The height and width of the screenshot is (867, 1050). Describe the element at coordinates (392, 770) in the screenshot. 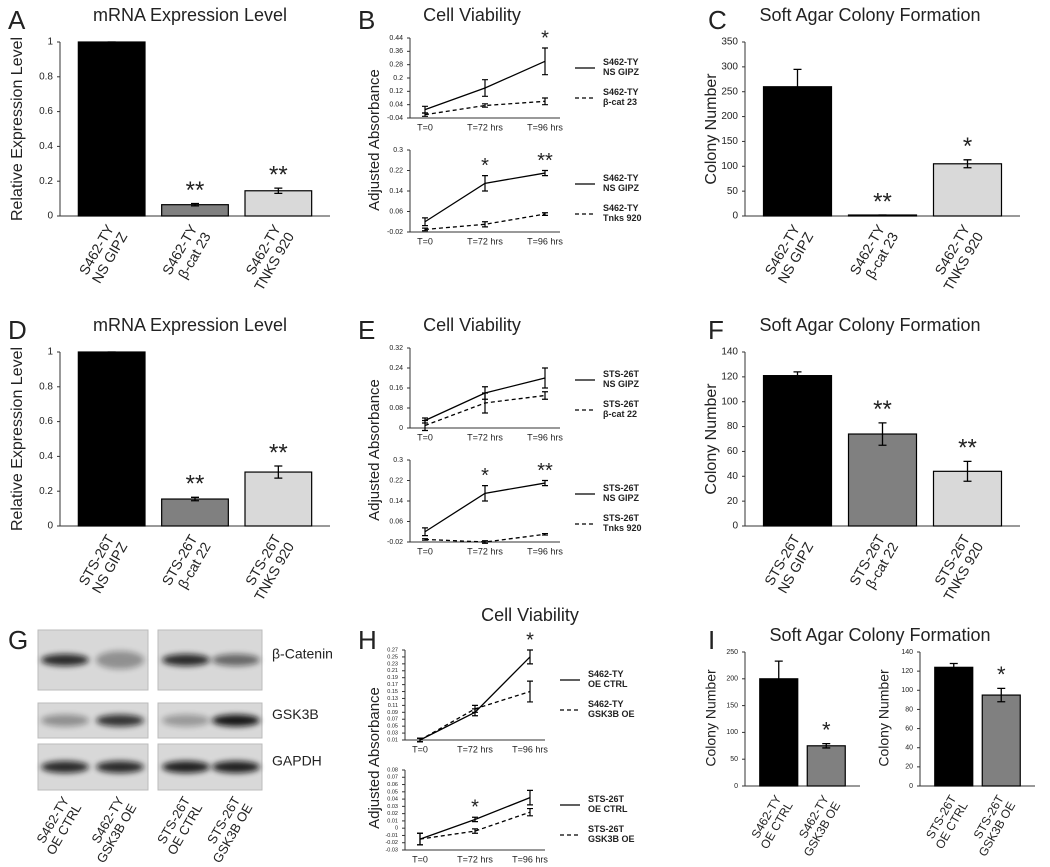

I see `y-tick-label: 0.08` at that location.